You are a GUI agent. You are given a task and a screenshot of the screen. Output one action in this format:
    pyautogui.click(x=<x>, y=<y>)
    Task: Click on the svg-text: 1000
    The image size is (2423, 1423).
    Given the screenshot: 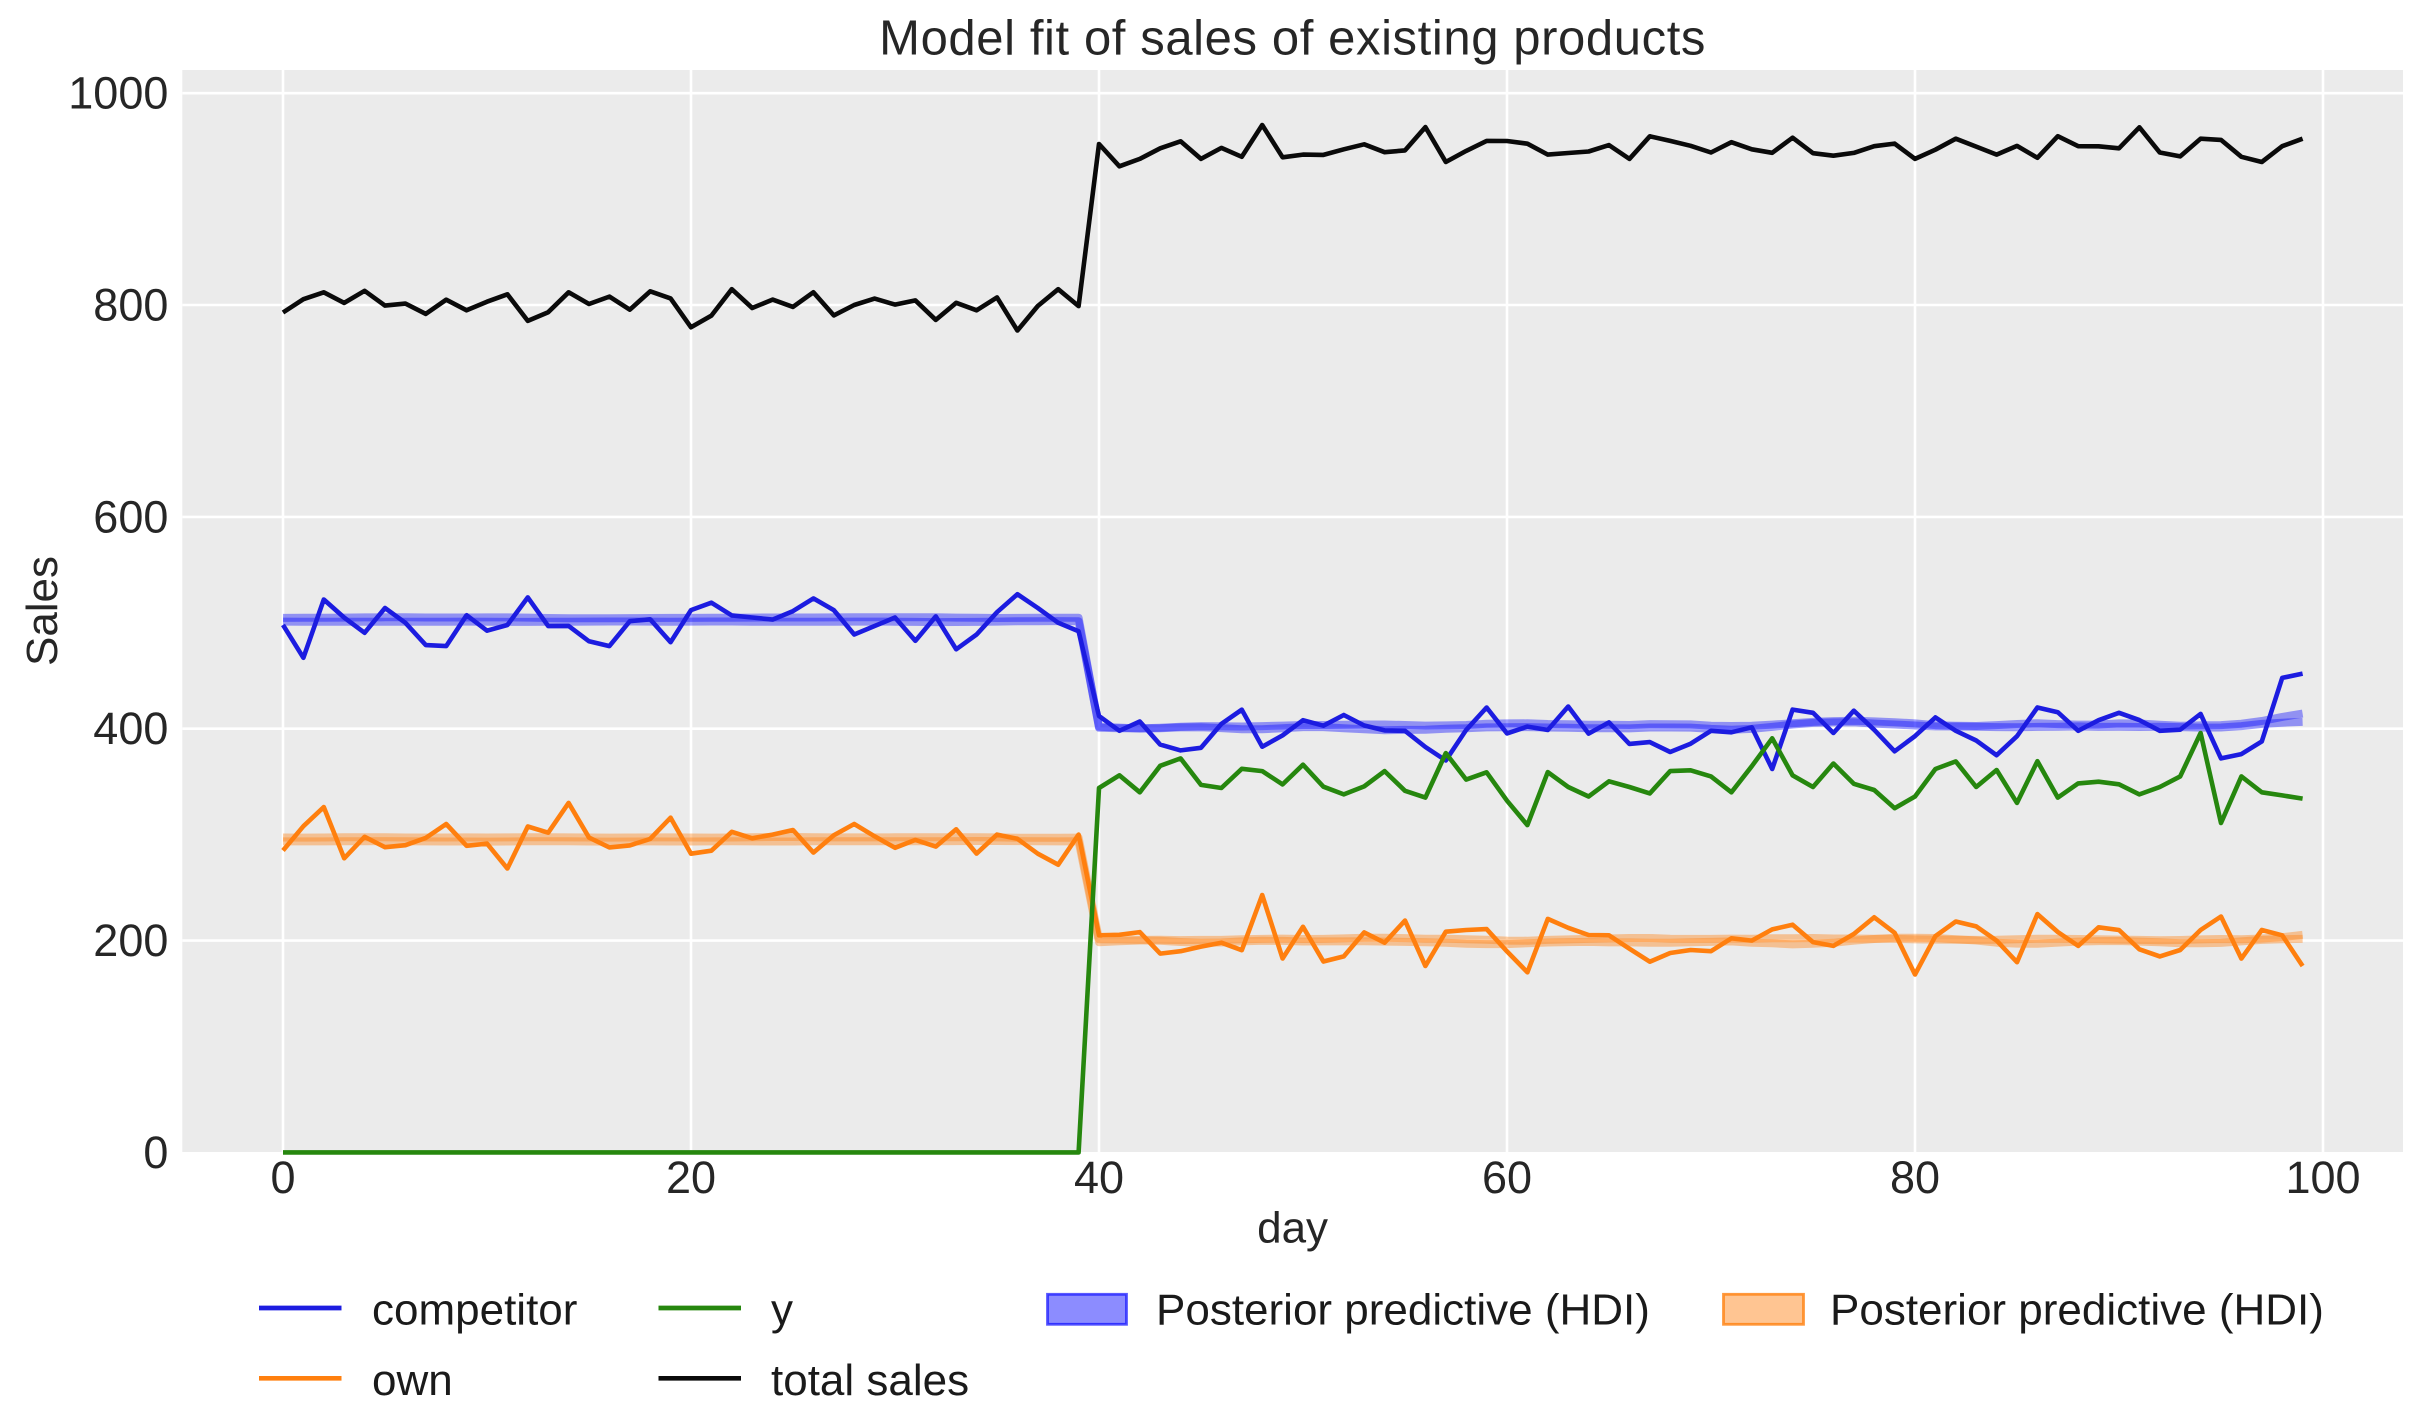 What is the action you would take?
    pyautogui.click(x=118, y=93)
    